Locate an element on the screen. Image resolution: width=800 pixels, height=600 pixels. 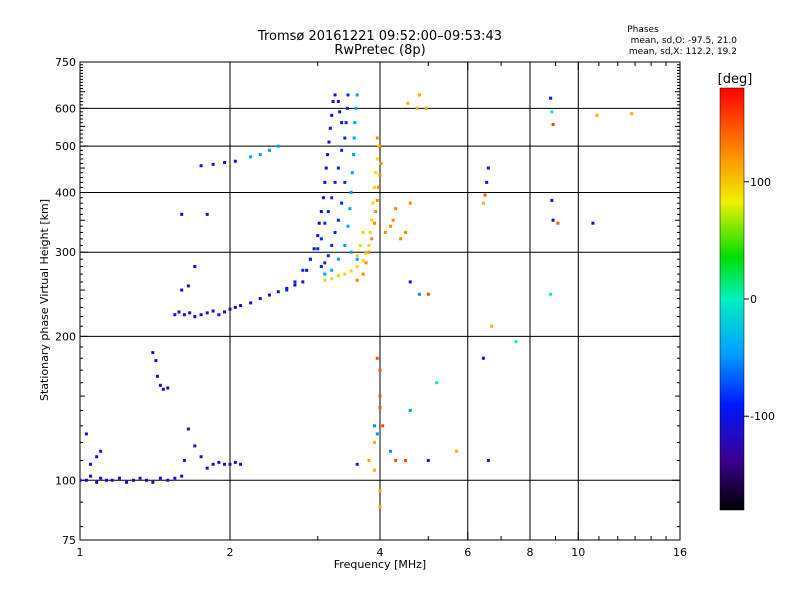
chart-title: Tromsø 20161221 09:52:00–09:53:43 is located at coordinates (379, 36).